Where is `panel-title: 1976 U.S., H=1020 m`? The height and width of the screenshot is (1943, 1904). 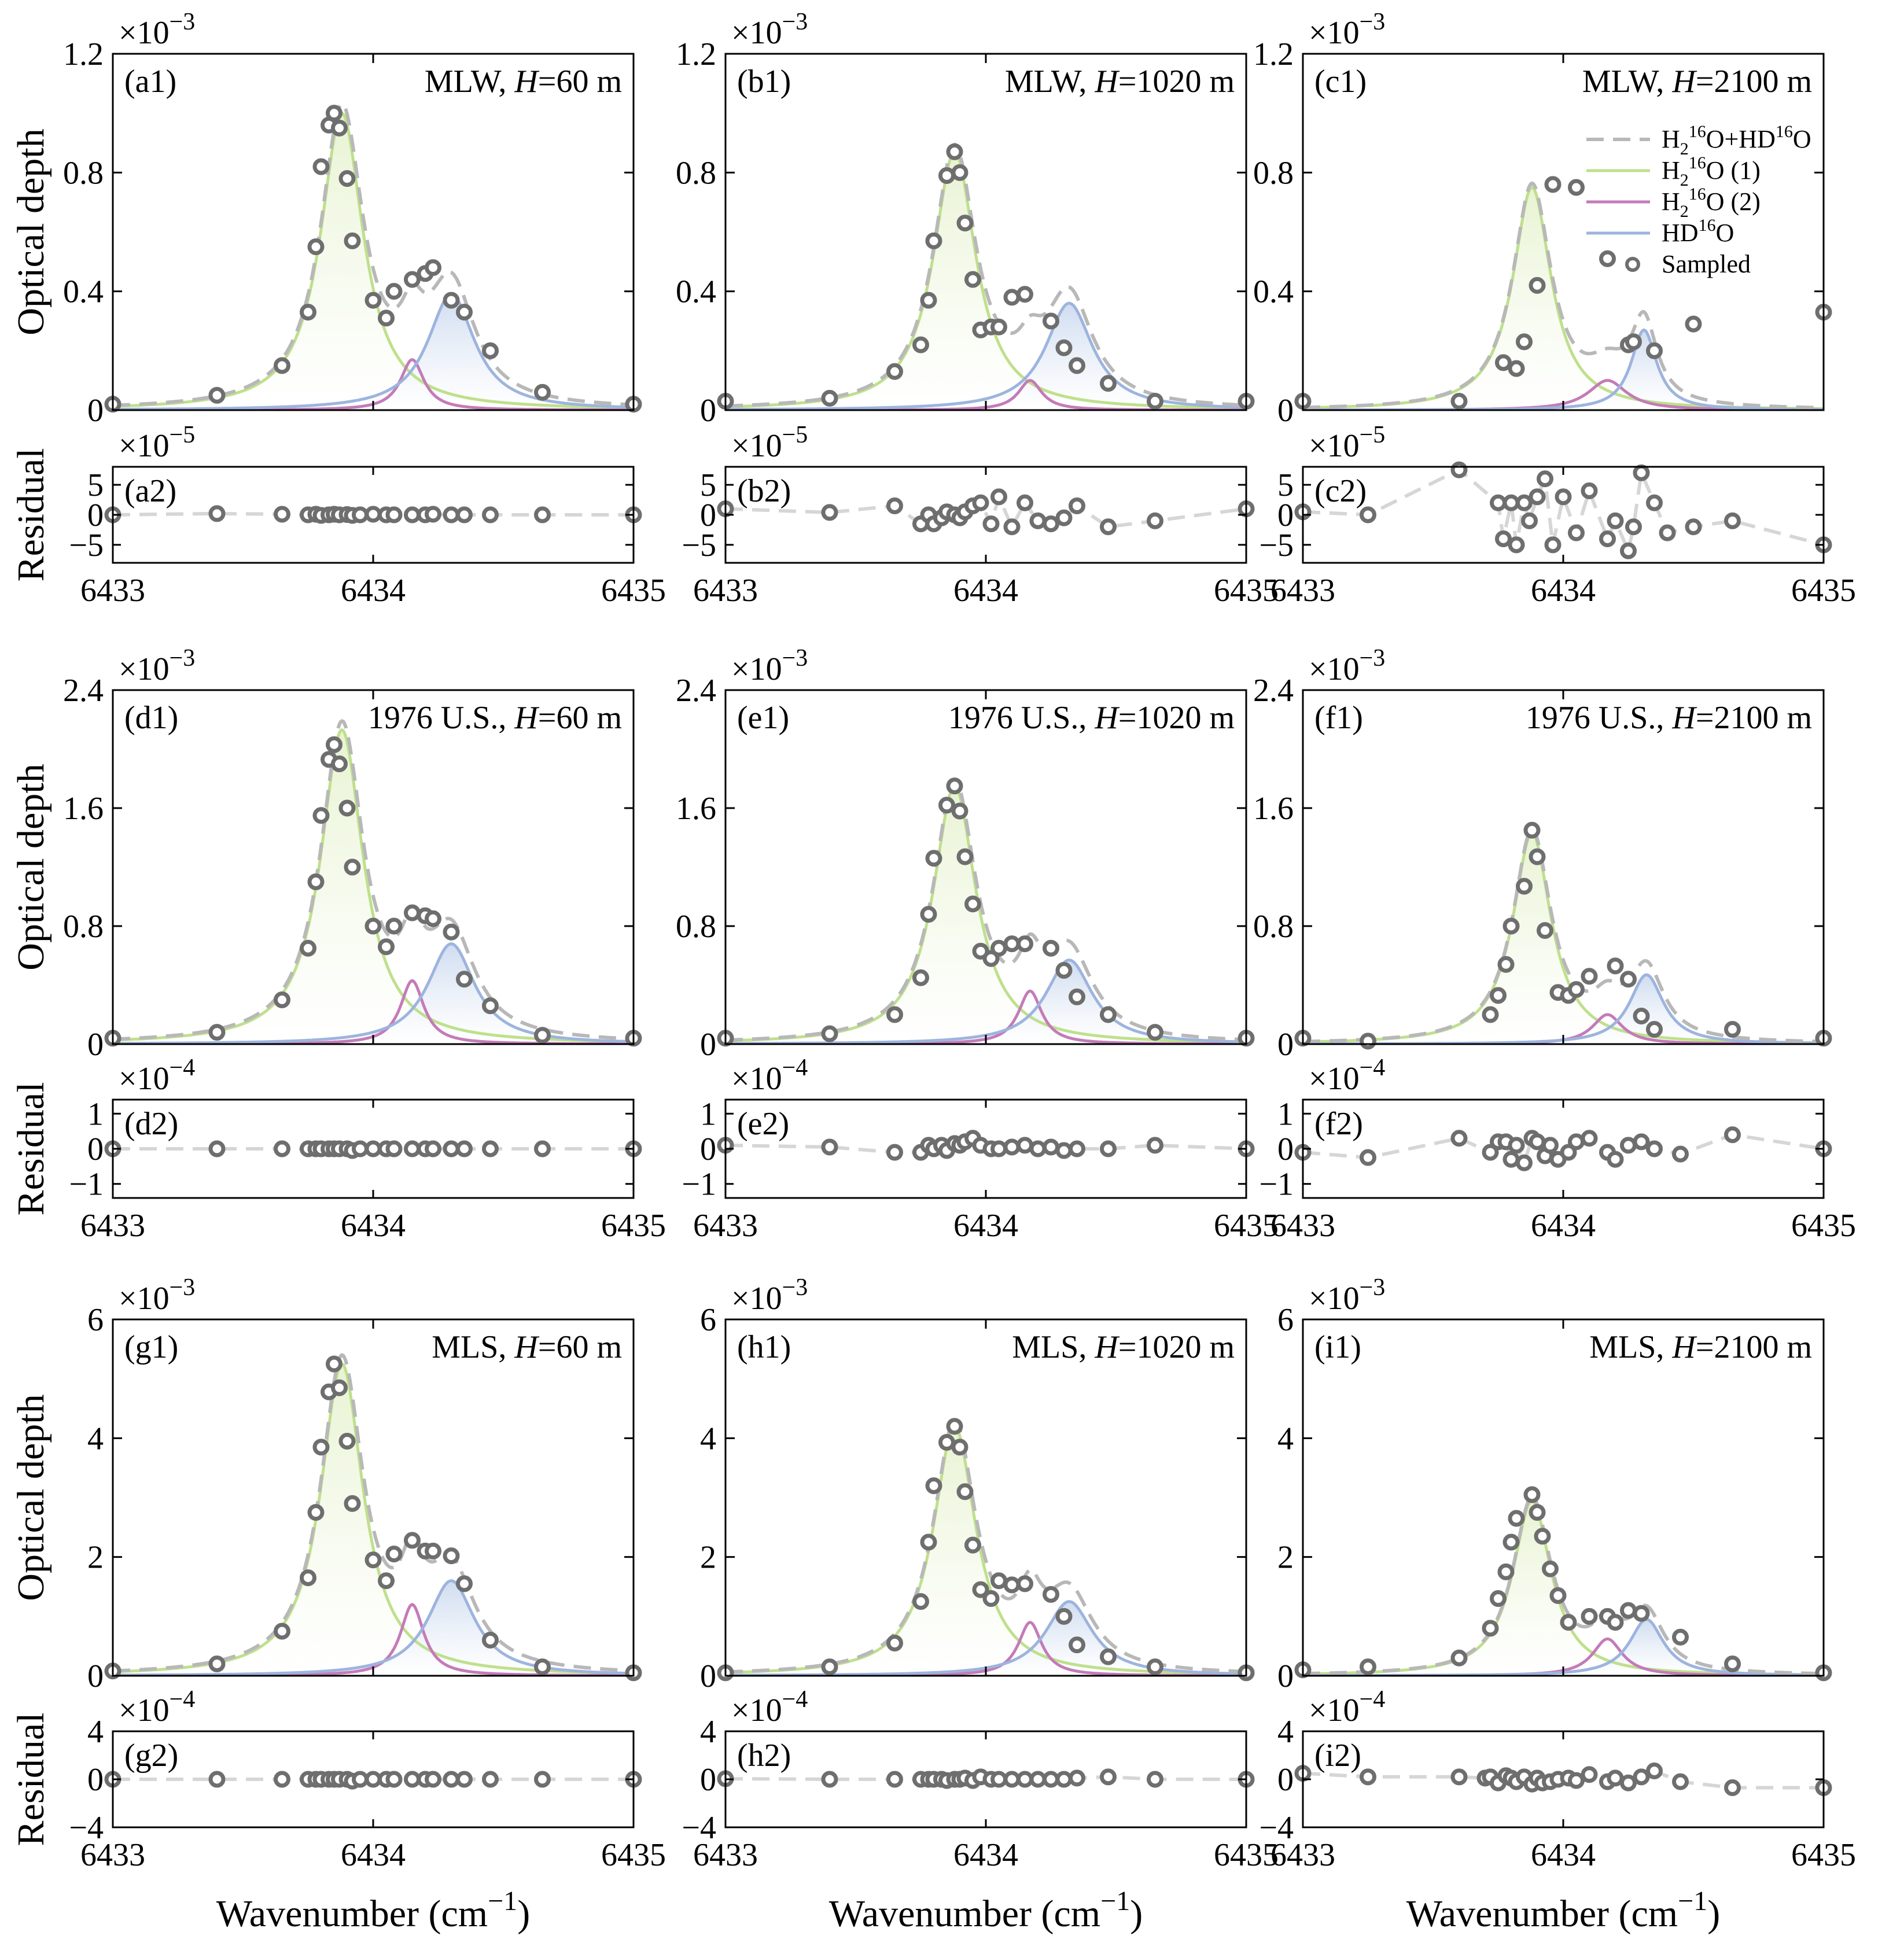 panel-title: 1976 U.S., H=1020 m is located at coordinates (1091, 718).